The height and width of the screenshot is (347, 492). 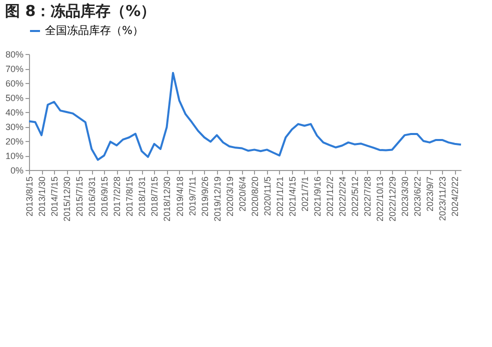 I want to click on y-tick-label: 80%, so click(x=14, y=55).